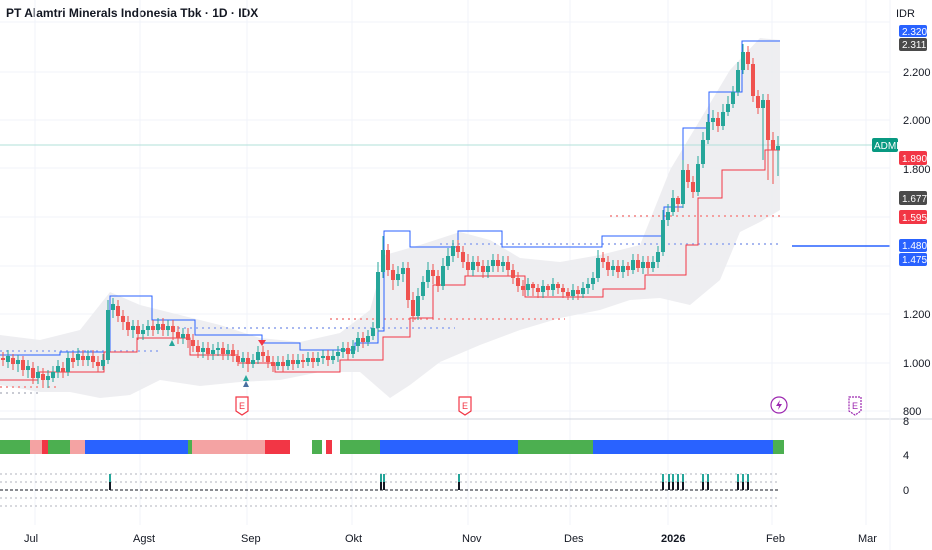  What do you see at coordinates (917, 121) in the screenshot?
I see `price-tick: 2.000` at bounding box center [917, 121].